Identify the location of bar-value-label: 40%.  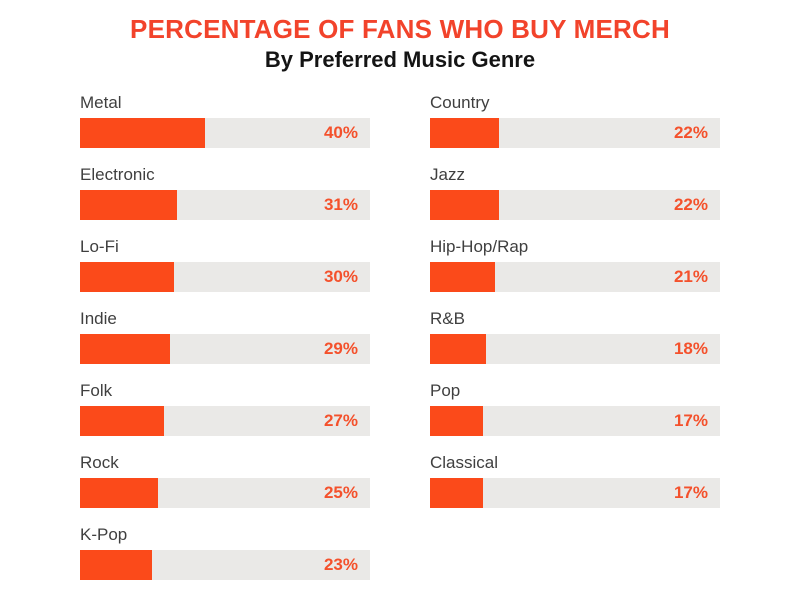
(340, 132).